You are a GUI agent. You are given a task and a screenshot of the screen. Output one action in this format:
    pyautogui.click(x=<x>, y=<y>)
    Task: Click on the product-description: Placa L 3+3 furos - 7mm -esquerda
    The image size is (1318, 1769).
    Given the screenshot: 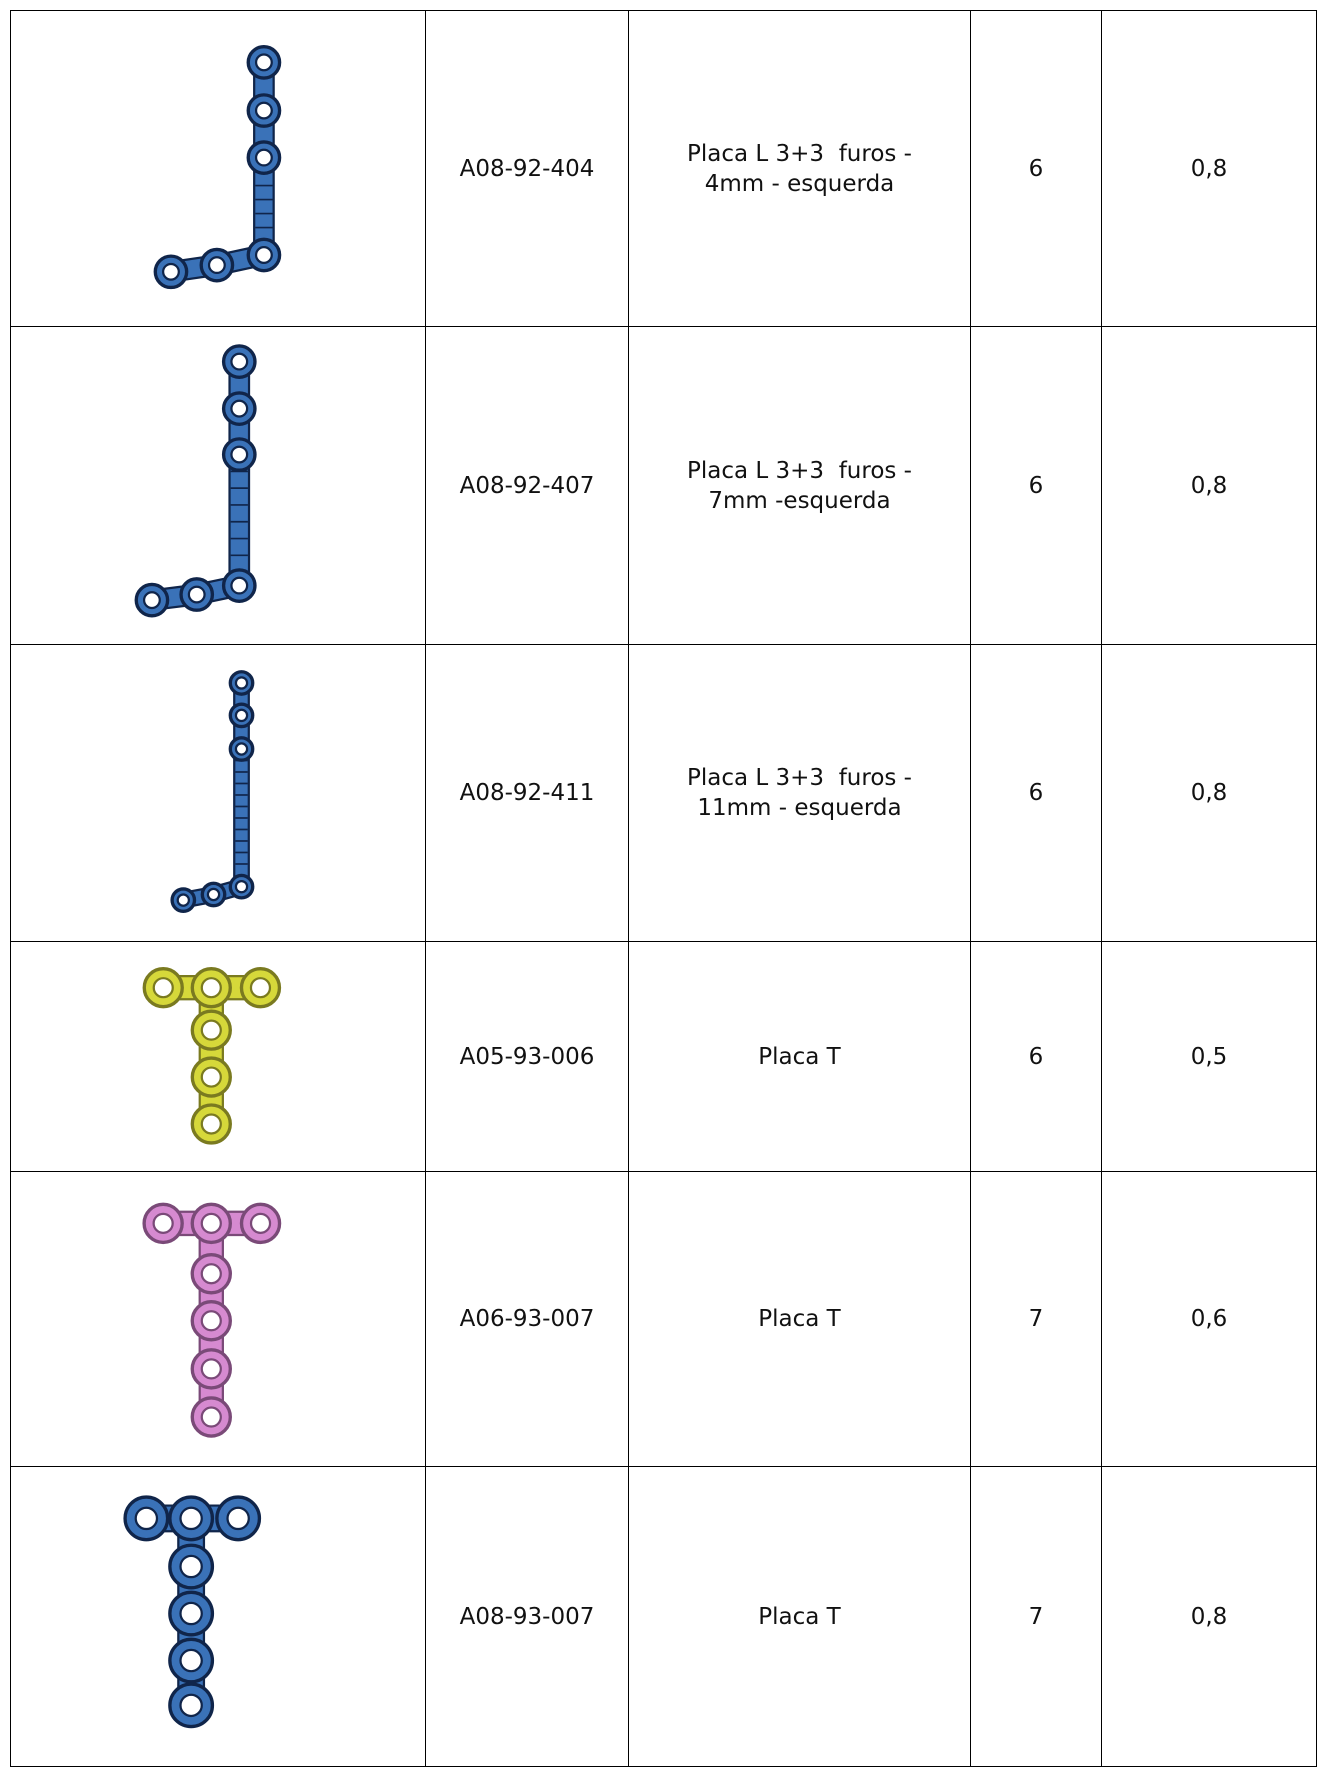 What is the action you would take?
    pyautogui.click(x=799, y=485)
    